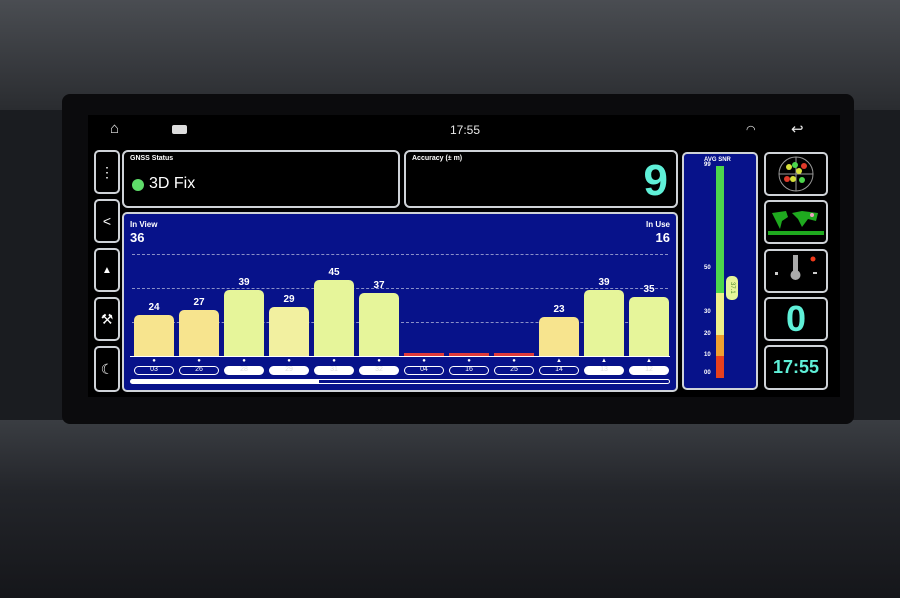  What do you see at coordinates (179, 129) in the screenshot?
I see `recents-icon` at bounding box center [179, 129].